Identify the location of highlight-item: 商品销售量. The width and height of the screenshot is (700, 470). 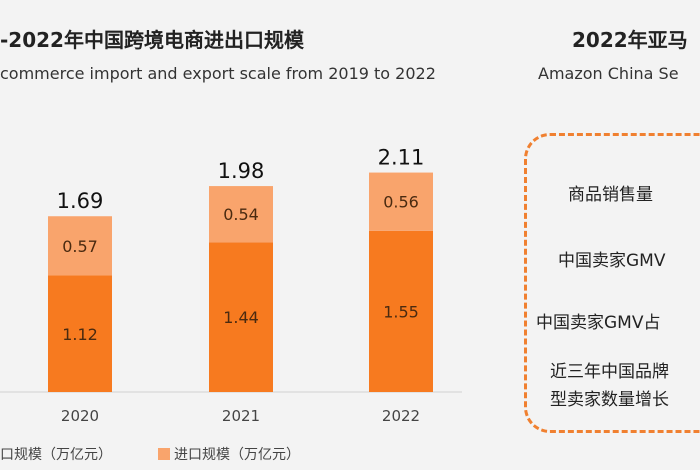
(610, 195).